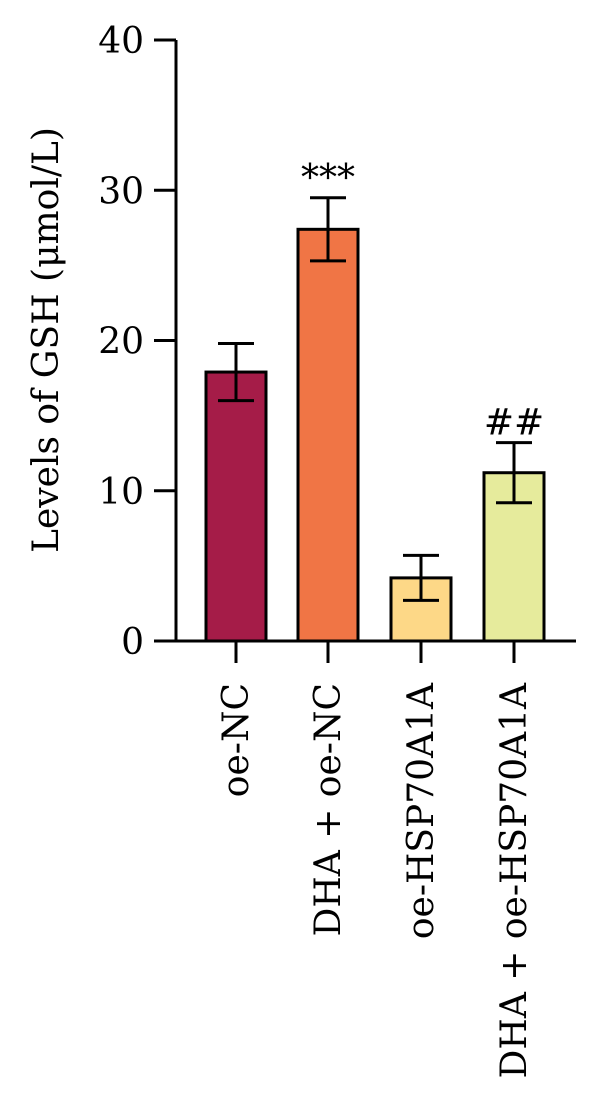 The height and width of the screenshot is (1116, 600). What do you see at coordinates (514, 880) in the screenshot?
I see `category-label: DHA + oe-HSP70A1A` at bounding box center [514, 880].